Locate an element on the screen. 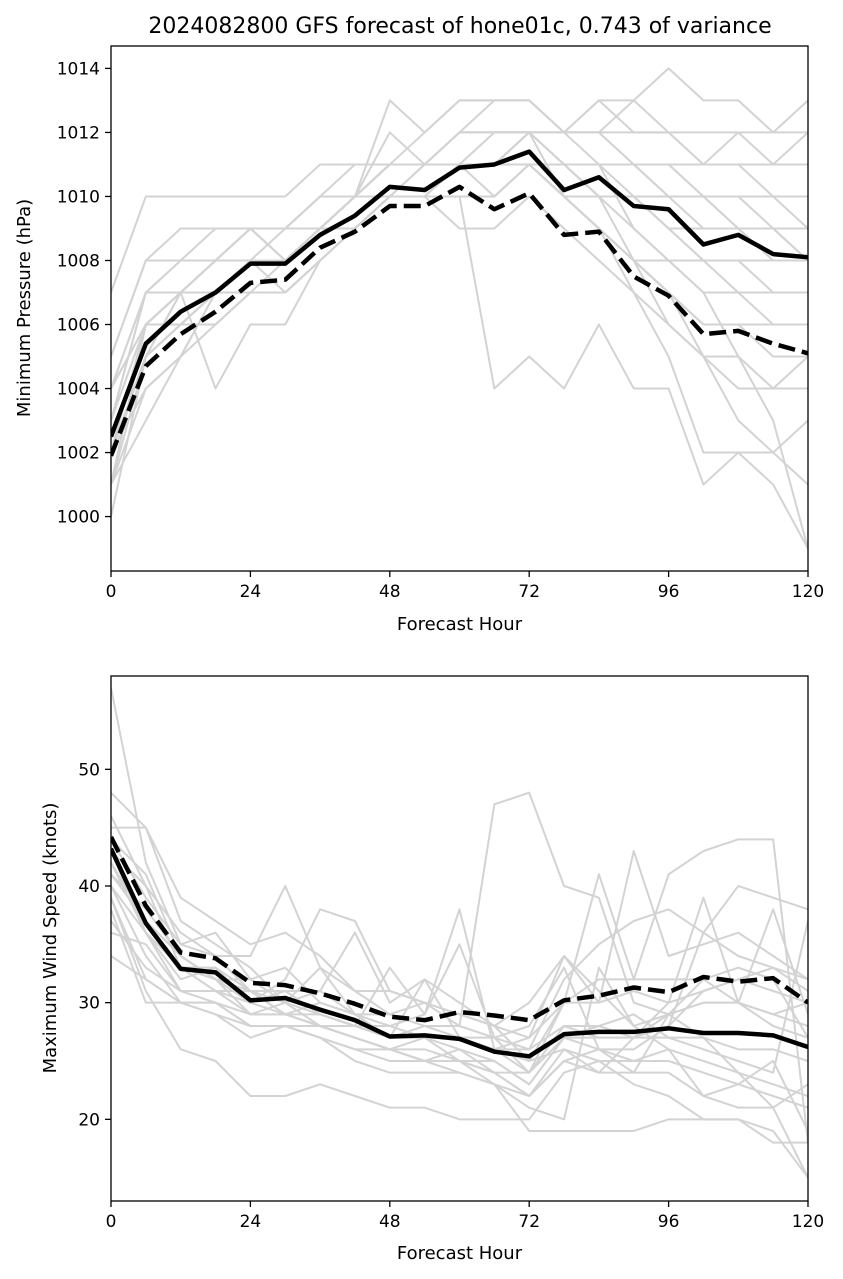  pressure-y-tick-label: 1010 is located at coordinates (78, 197).